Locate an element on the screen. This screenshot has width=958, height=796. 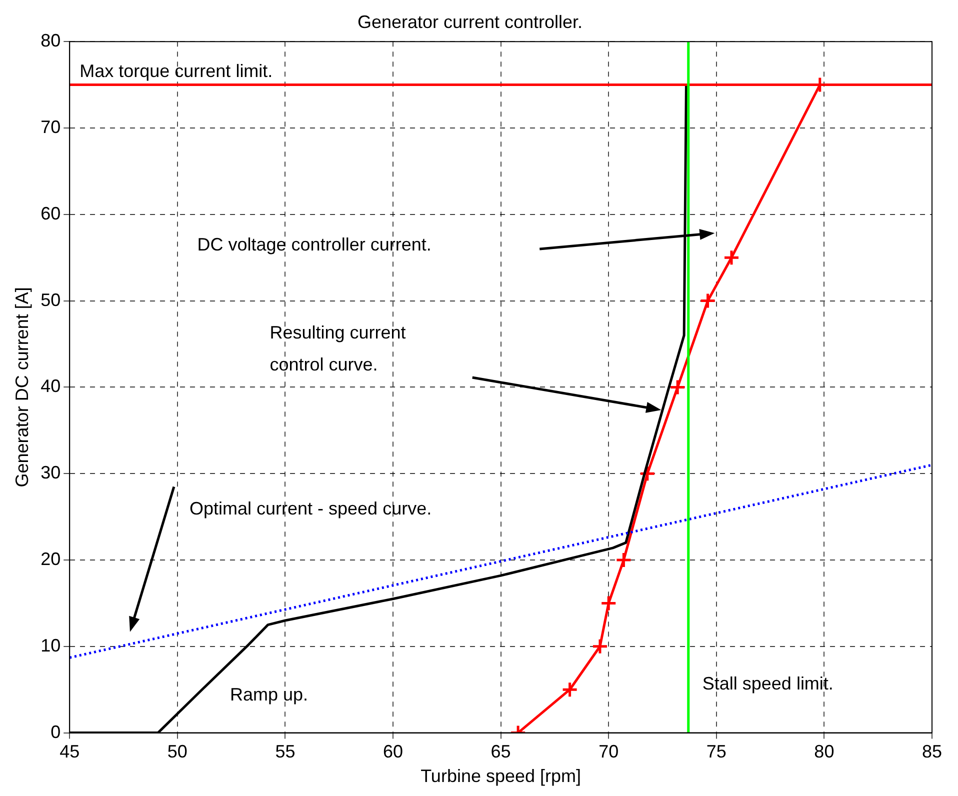
x-tick-label: 65 is located at coordinates (500, 752).